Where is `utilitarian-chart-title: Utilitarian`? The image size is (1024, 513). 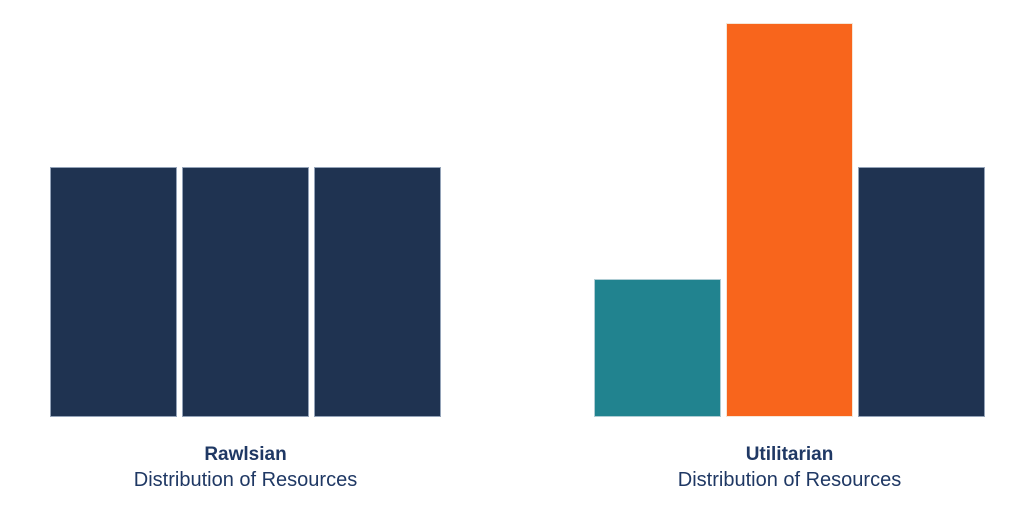 utilitarian-chart-title: Utilitarian is located at coordinates (789, 454).